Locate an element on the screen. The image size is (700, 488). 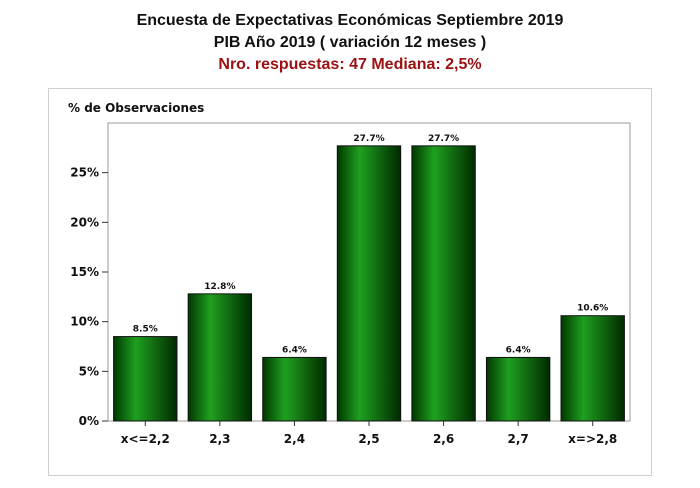
x-tick-label: 2,3 is located at coordinates (219, 439).